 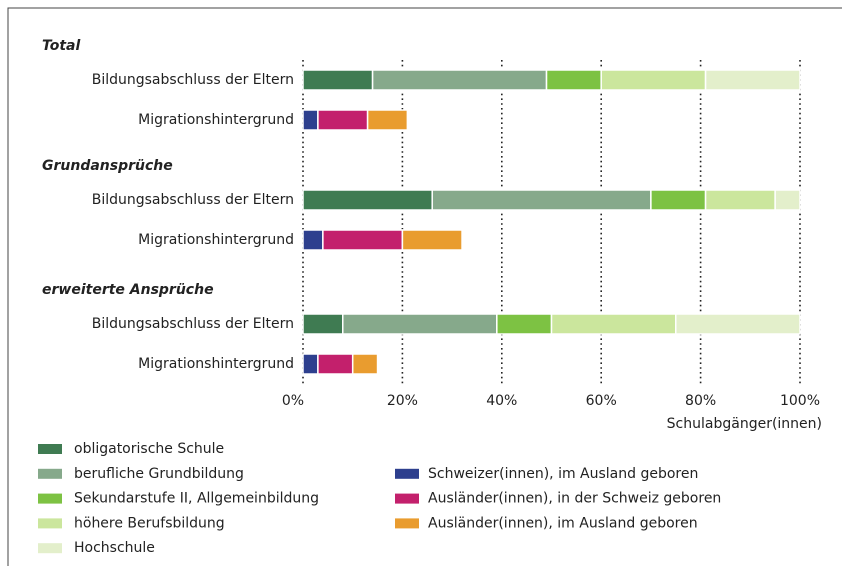 What do you see at coordinates (149, 449) in the screenshot?
I see `legend-label: obligatorische Schule` at bounding box center [149, 449].